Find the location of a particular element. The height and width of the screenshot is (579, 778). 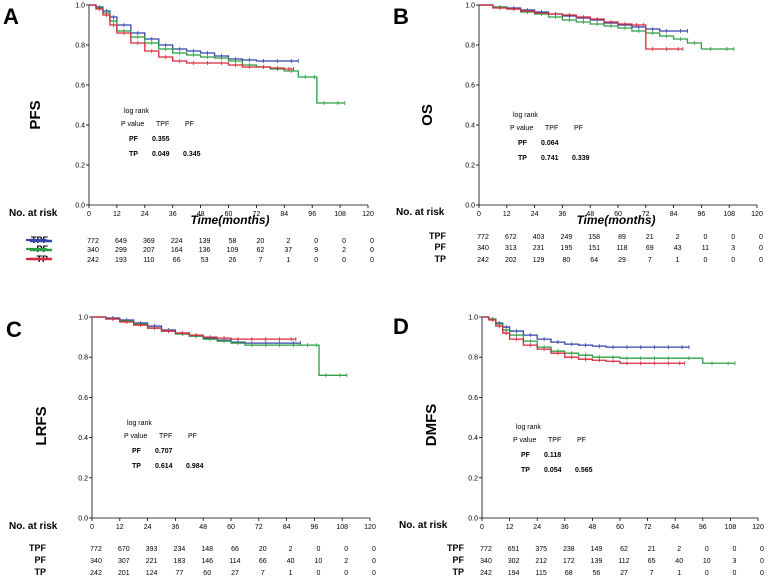

y-axis-label: OS is located at coordinates (427, 115).